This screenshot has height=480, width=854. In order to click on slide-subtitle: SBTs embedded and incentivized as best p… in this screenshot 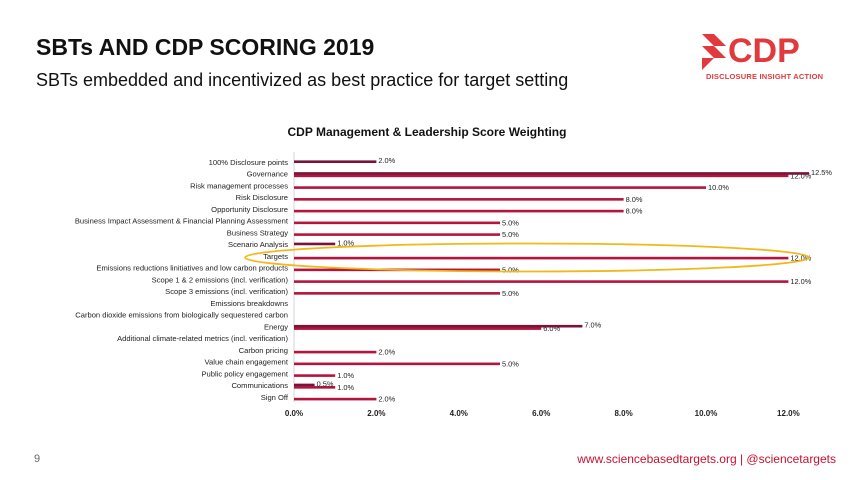, I will do `click(302, 80)`.